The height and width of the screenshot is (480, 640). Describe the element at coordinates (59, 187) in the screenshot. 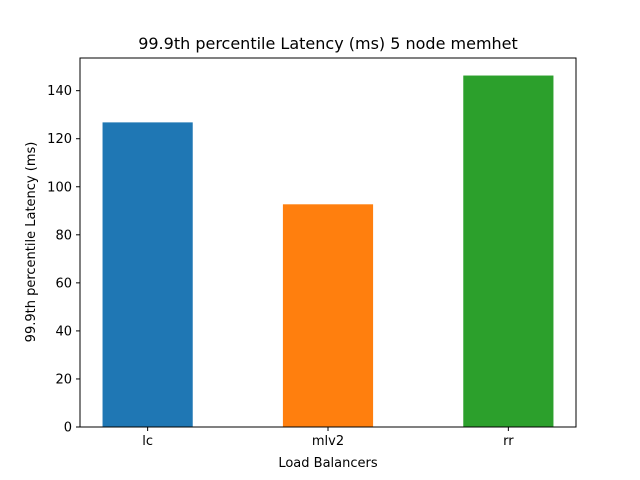

I see `y-tick-label: 100` at that location.